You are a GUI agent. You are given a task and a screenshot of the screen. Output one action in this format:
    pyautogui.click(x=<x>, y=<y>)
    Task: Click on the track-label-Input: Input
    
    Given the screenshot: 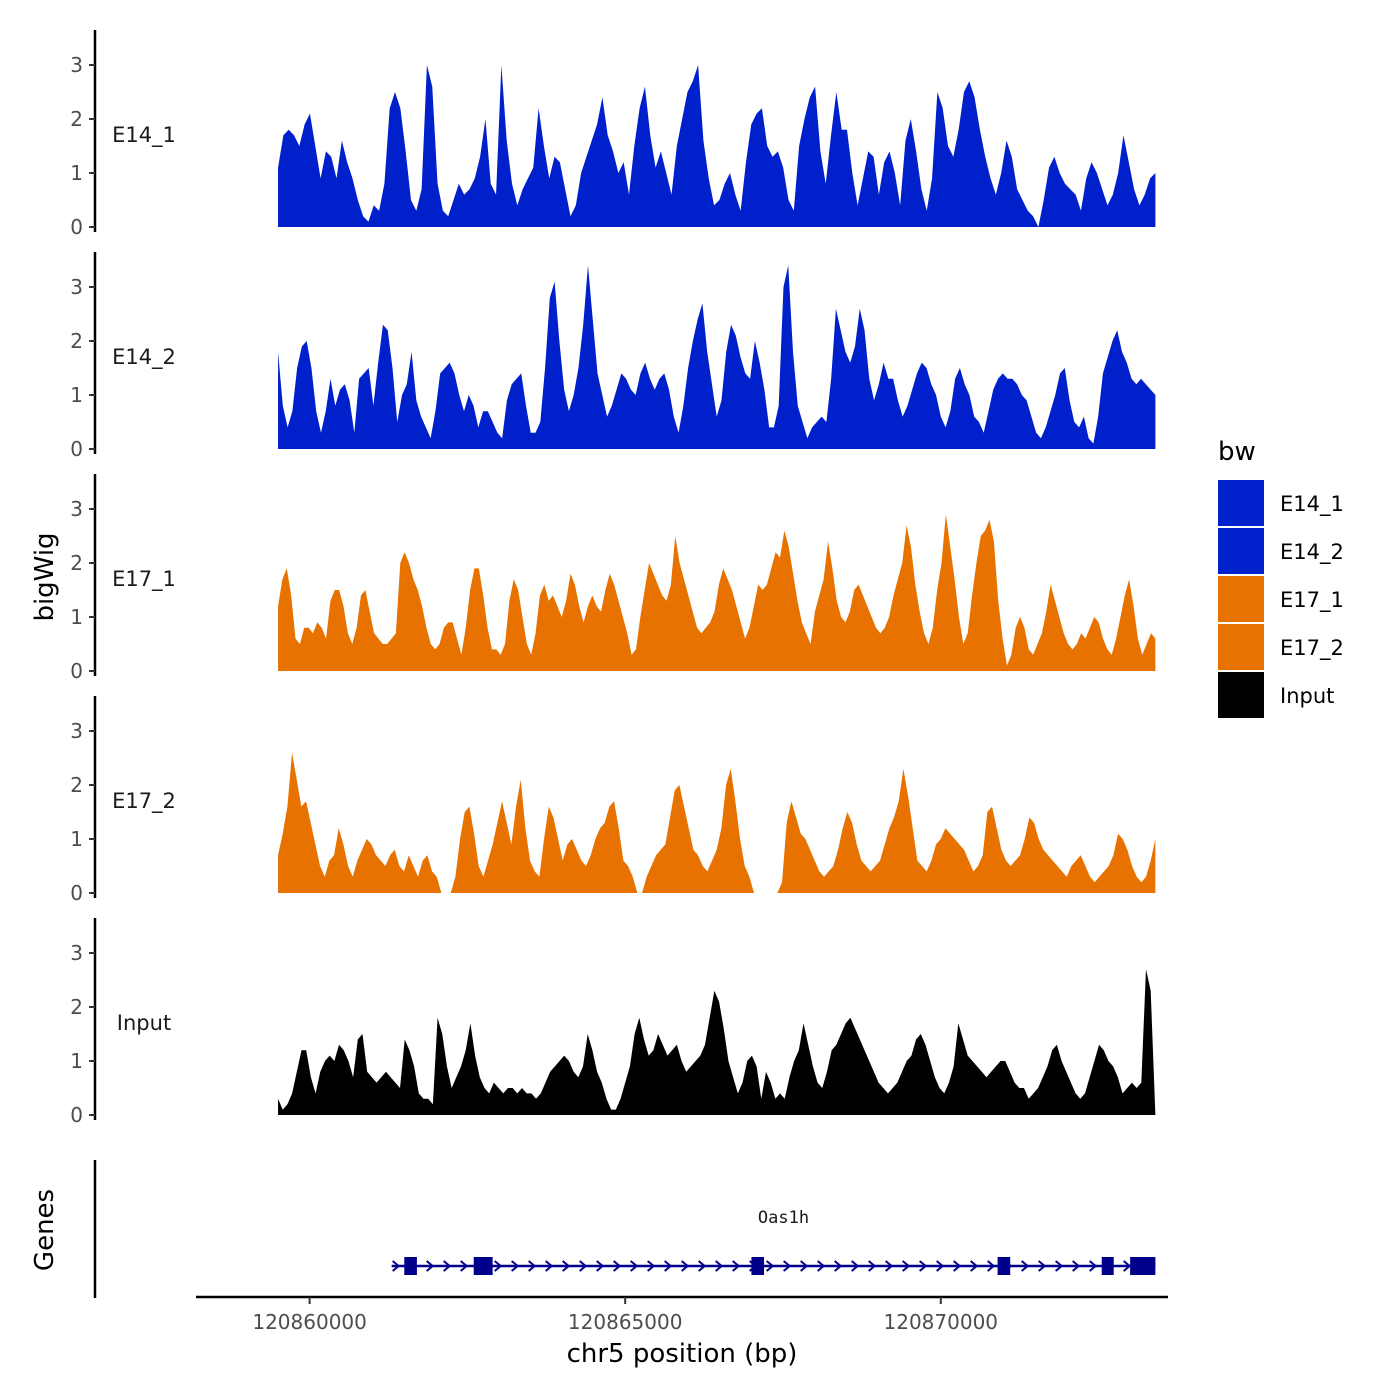 What is the action you would take?
    pyautogui.click(x=144, y=1023)
    